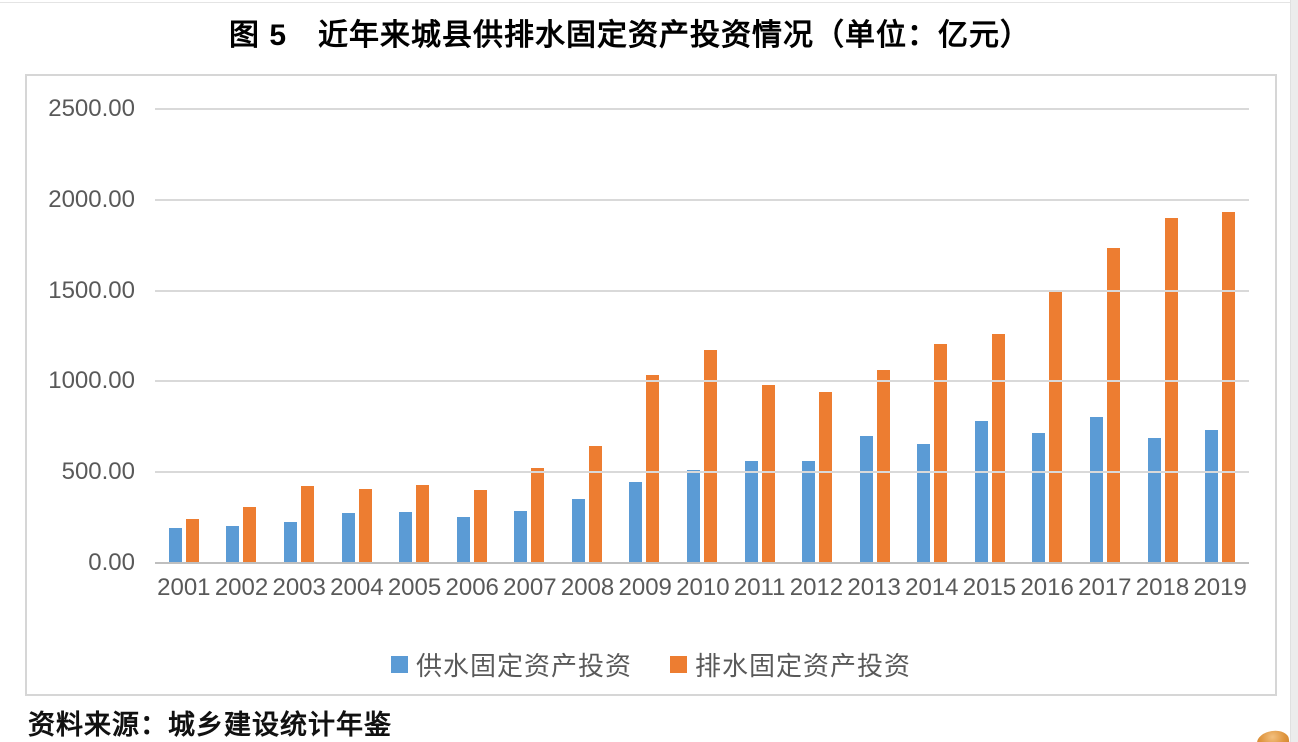  I want to click on bar-drainage-2004, so click(365, 525).